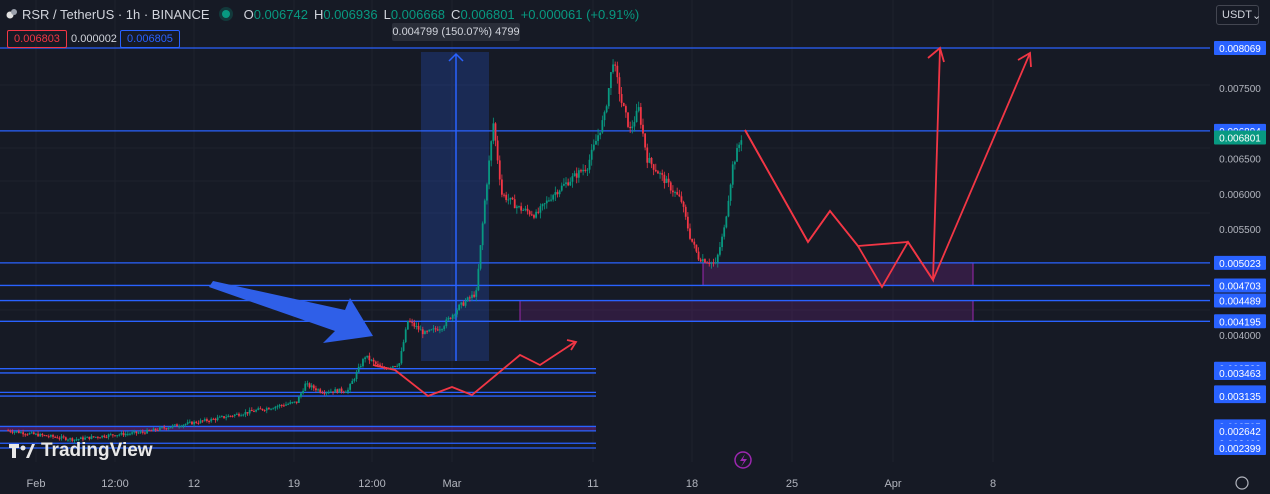  I want to click on projection-path-small, so click(474, 369).